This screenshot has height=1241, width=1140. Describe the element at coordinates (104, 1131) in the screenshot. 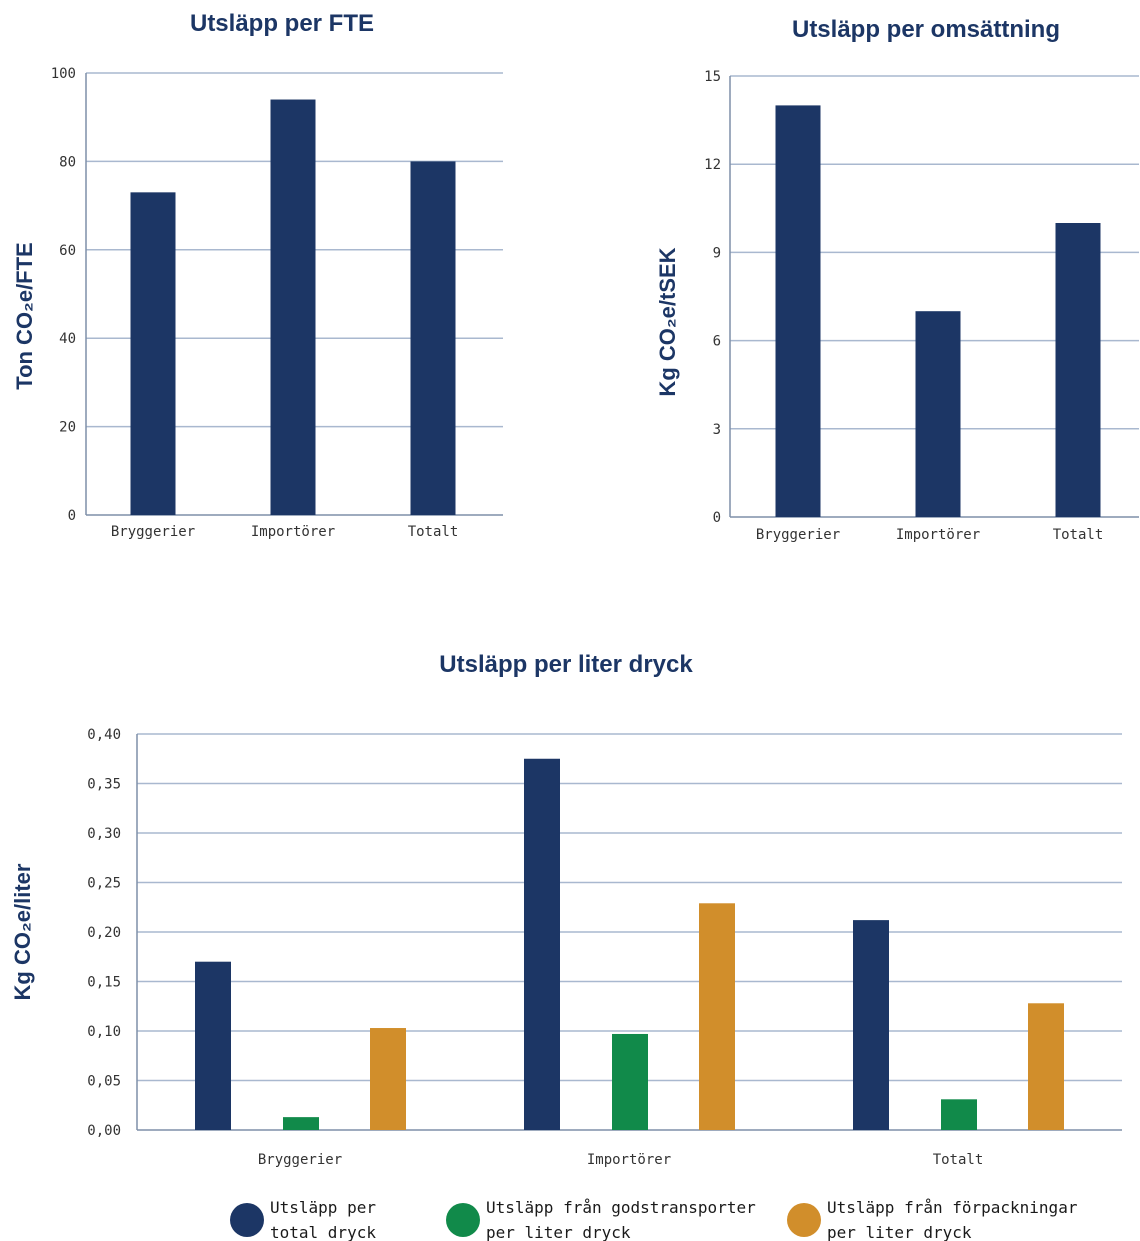

I see `y-tick-label: 0,00` at that location.